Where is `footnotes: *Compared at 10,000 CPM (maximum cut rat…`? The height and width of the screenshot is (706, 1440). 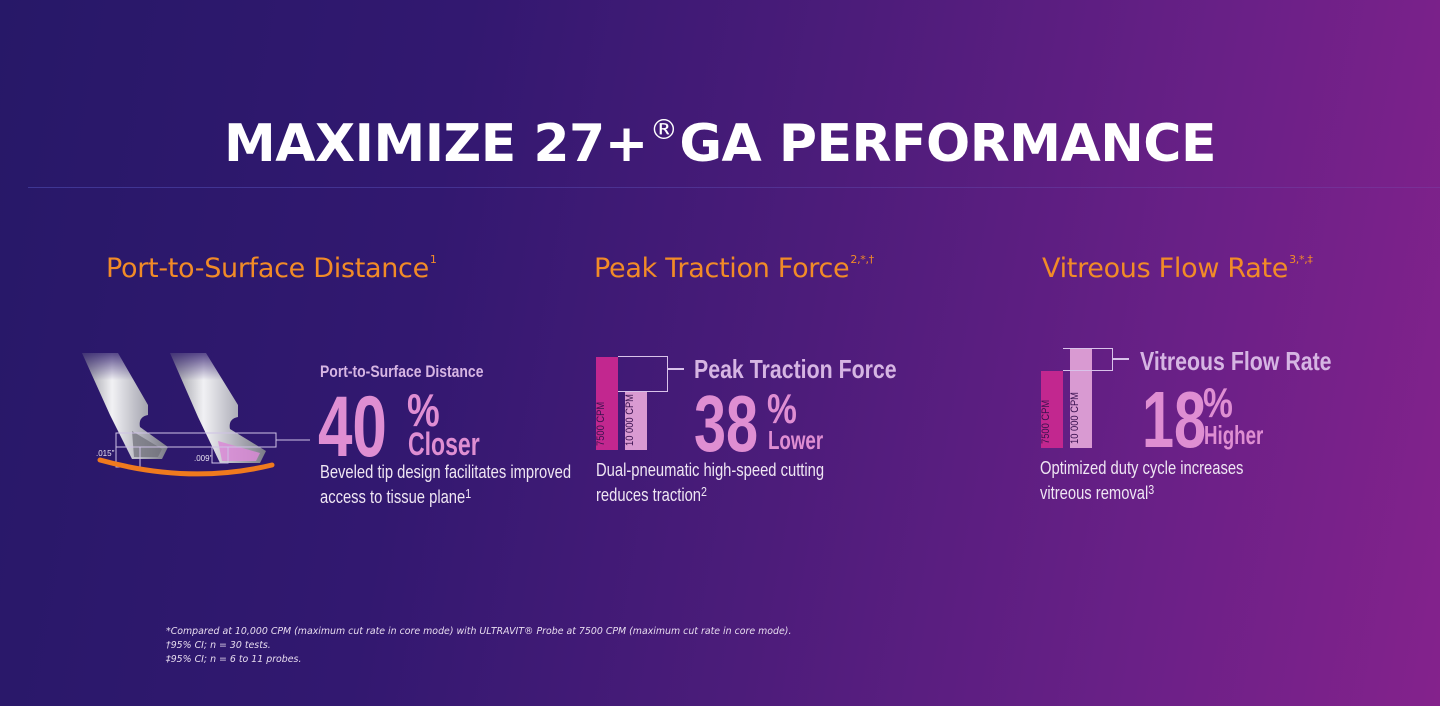 footnotes: *Compared at 10,000 CPM (maximum cut rat… is located at coordinates (498, 646).